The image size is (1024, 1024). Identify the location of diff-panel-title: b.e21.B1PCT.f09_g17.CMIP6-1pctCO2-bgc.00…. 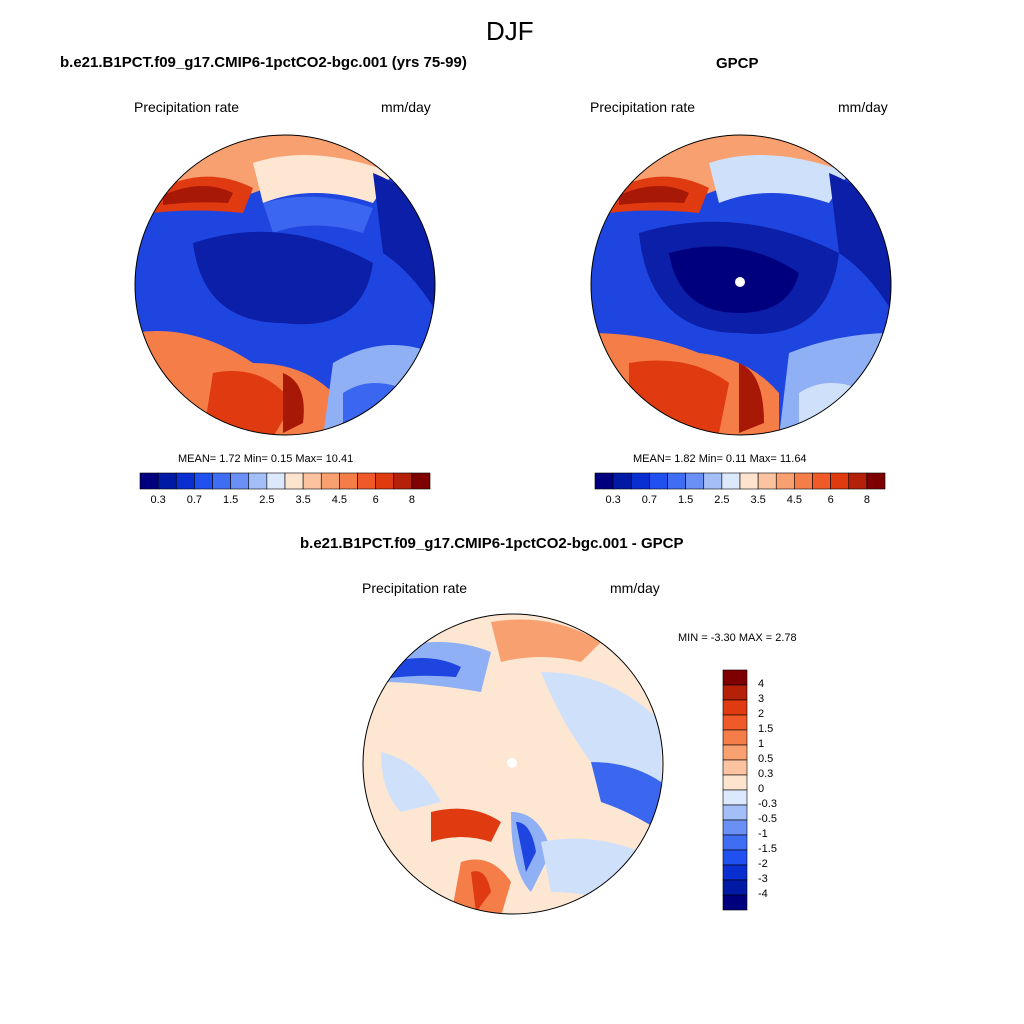
(492, 543).